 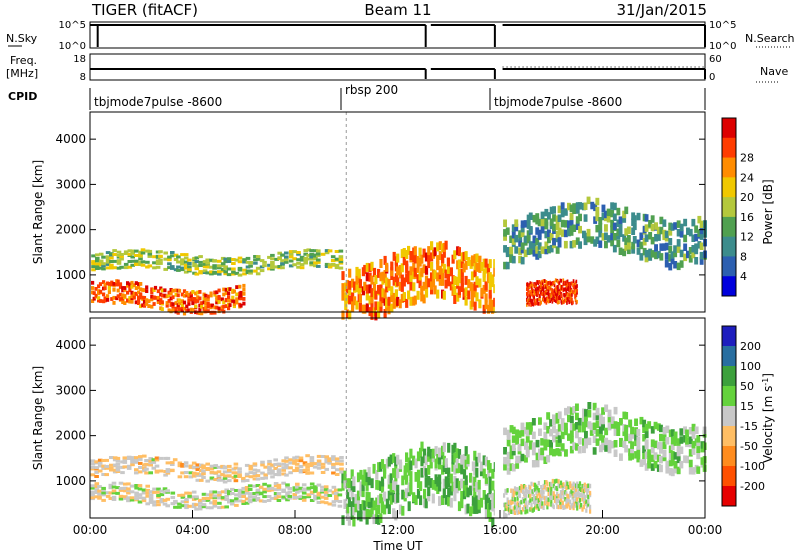 What do you see at coordinates (743, 276) in the screenshot?
I see `colorbar-tick-label: 4` at bounding box center [743, 276].